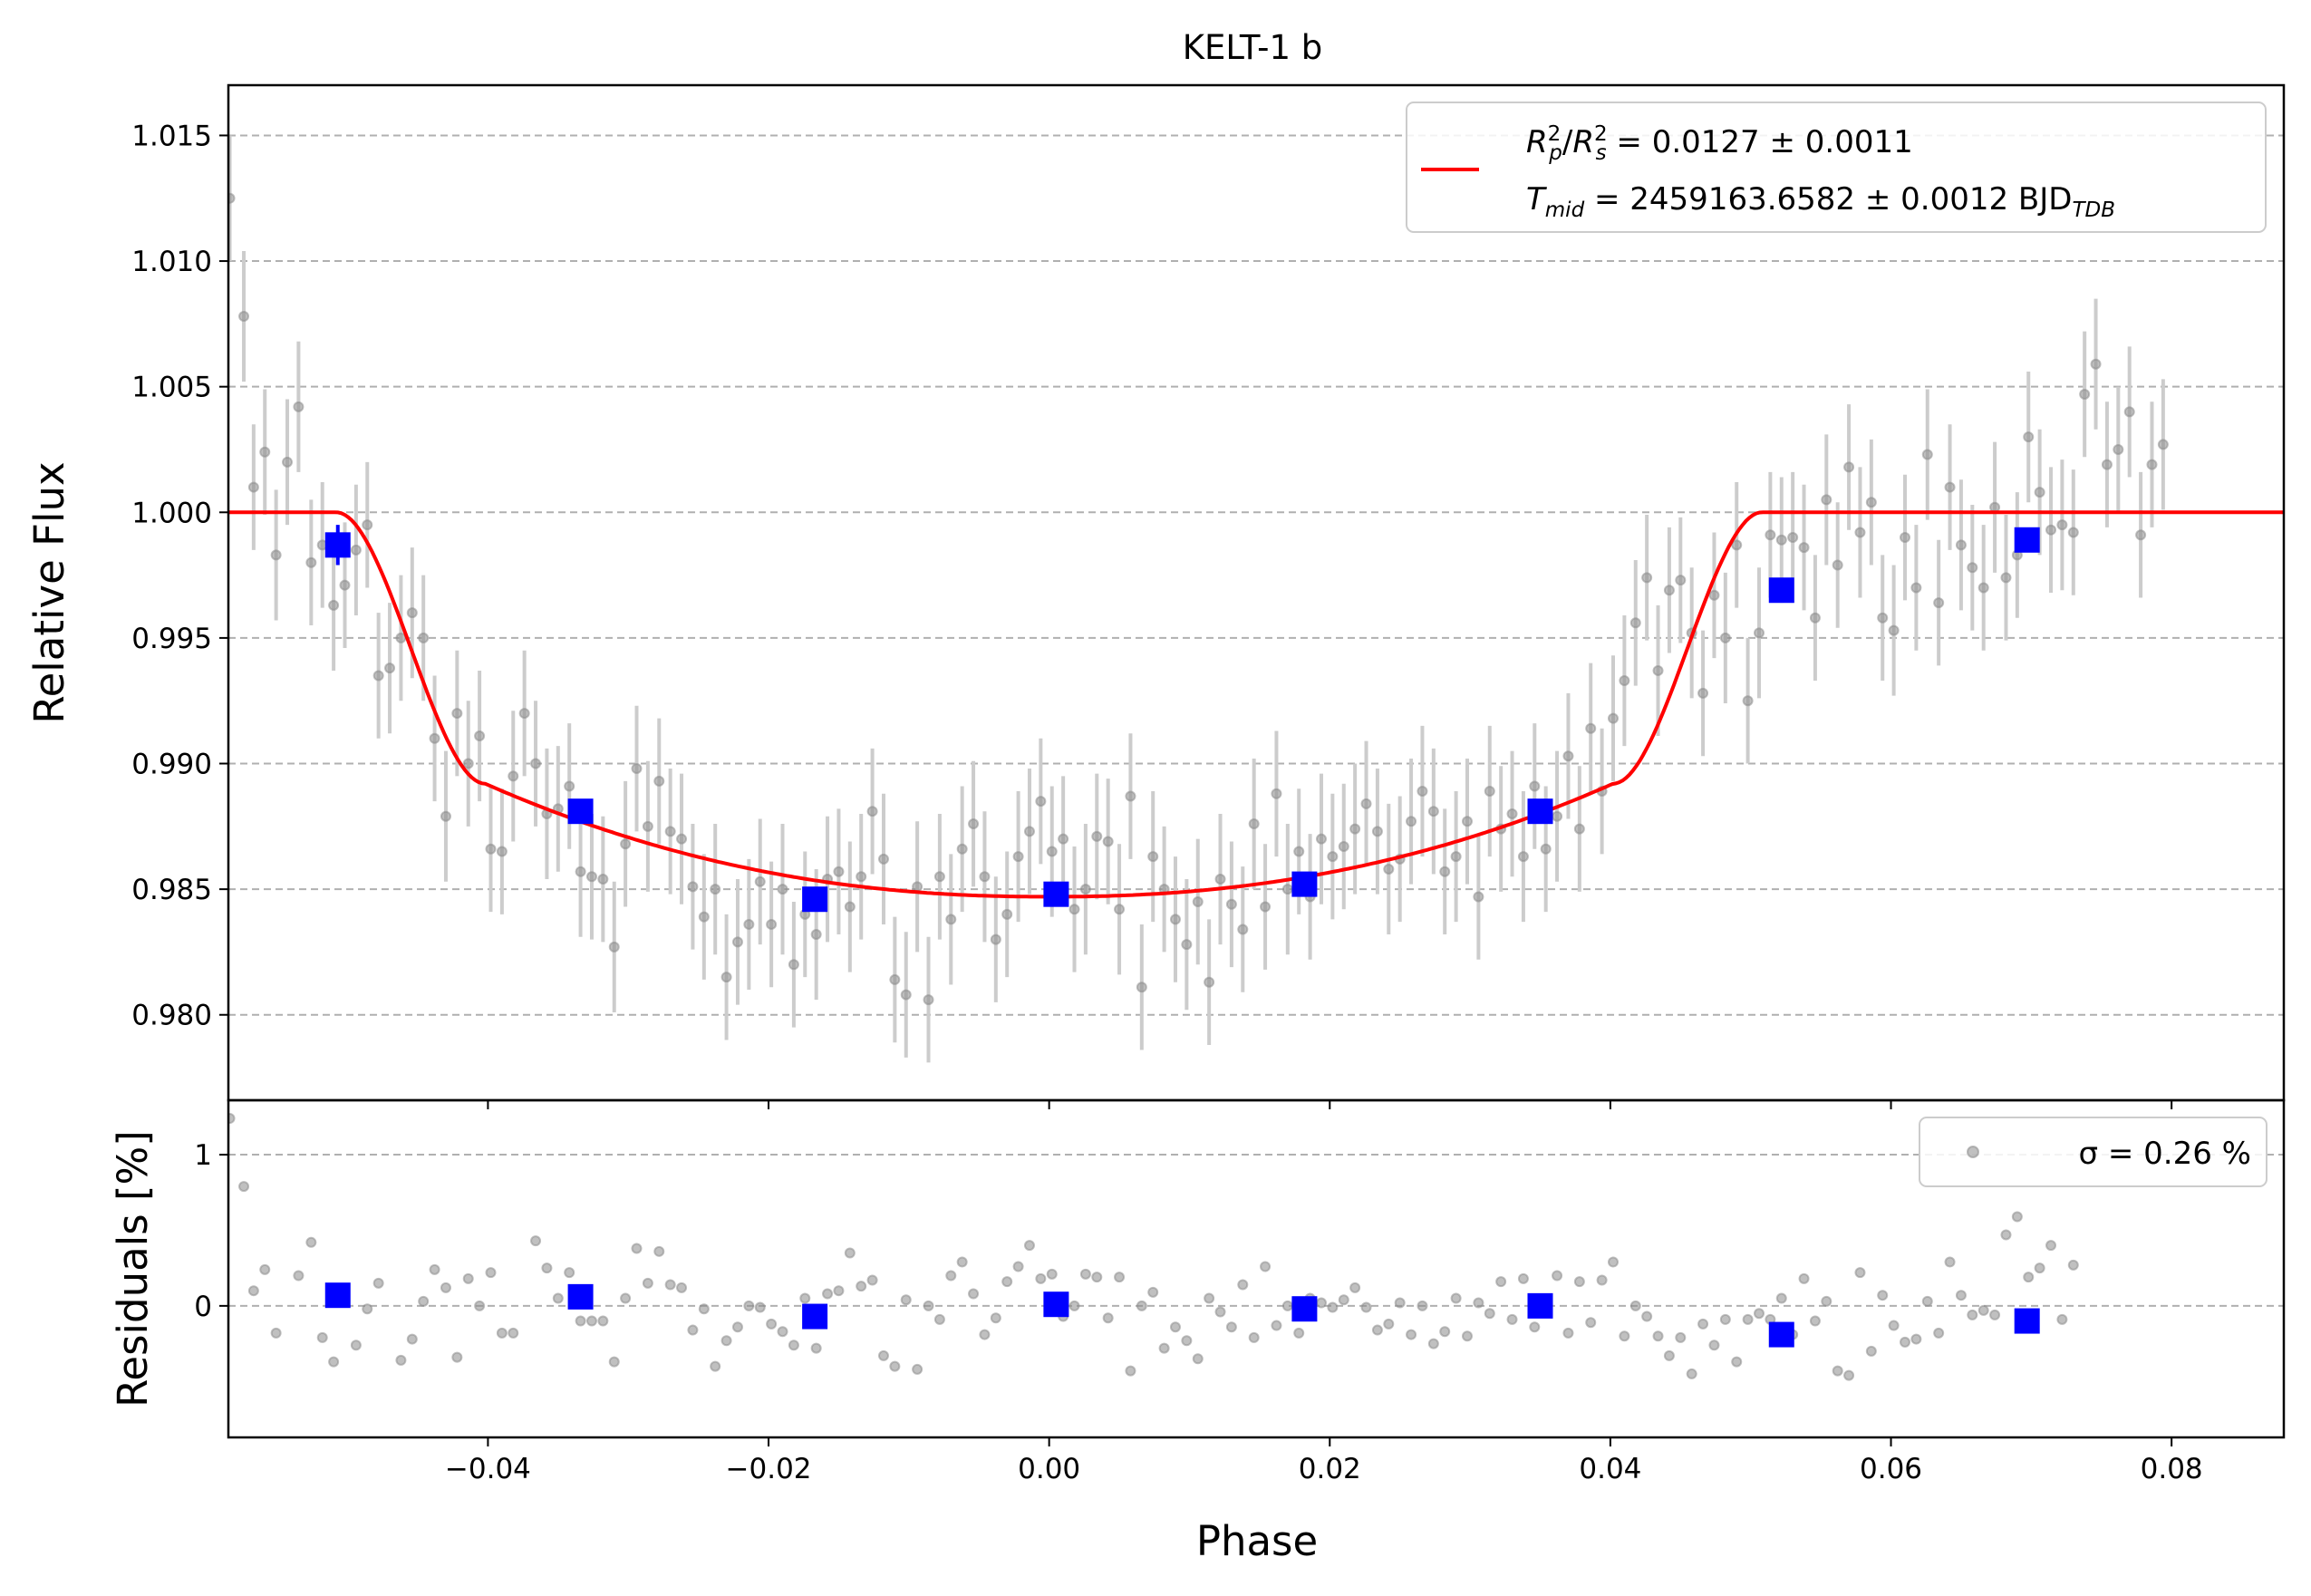 The width and height of the screenshot is (2311, 1596). I want to click on y-axis-label-flux: Relative Flux, so click(49, 592).